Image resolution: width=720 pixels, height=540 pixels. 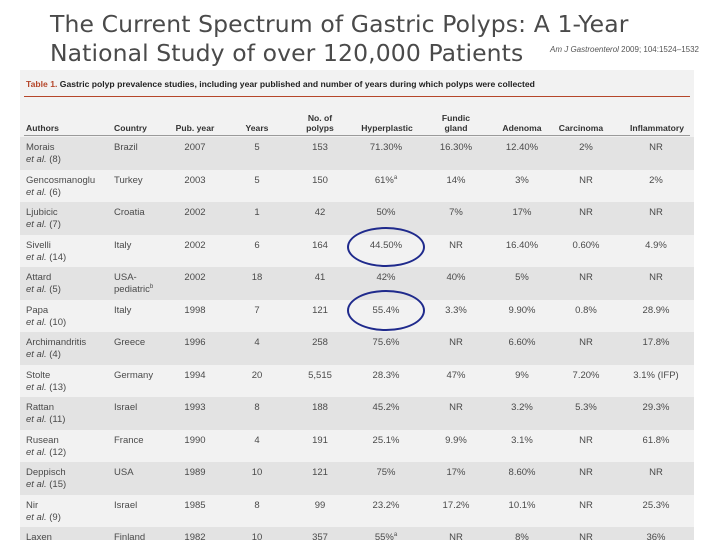 What do you see at coordinates (522, 440) in the screenshot?
I see `cell-adenoma: 3.1%` at bounding box center [522, 440].